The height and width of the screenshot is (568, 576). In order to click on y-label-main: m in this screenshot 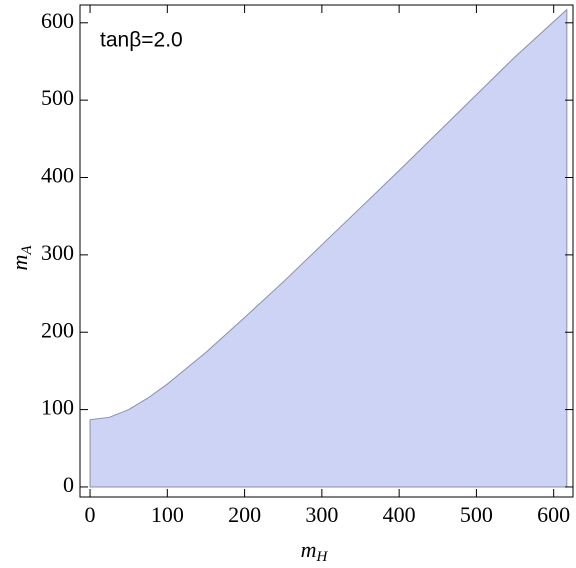, I will do `click(19, 263)`.